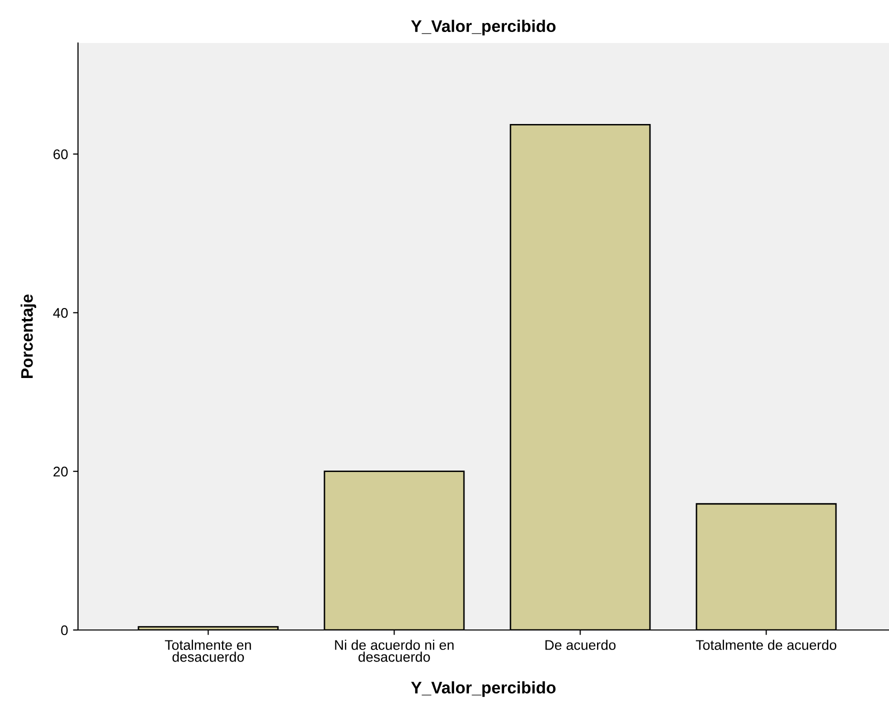 This screenshot has width=889, height=715. Describe the element at coordinates (207, 651) in the screenshot. I see `x-tick-label: Totalmente en desacuerdo` at that location.